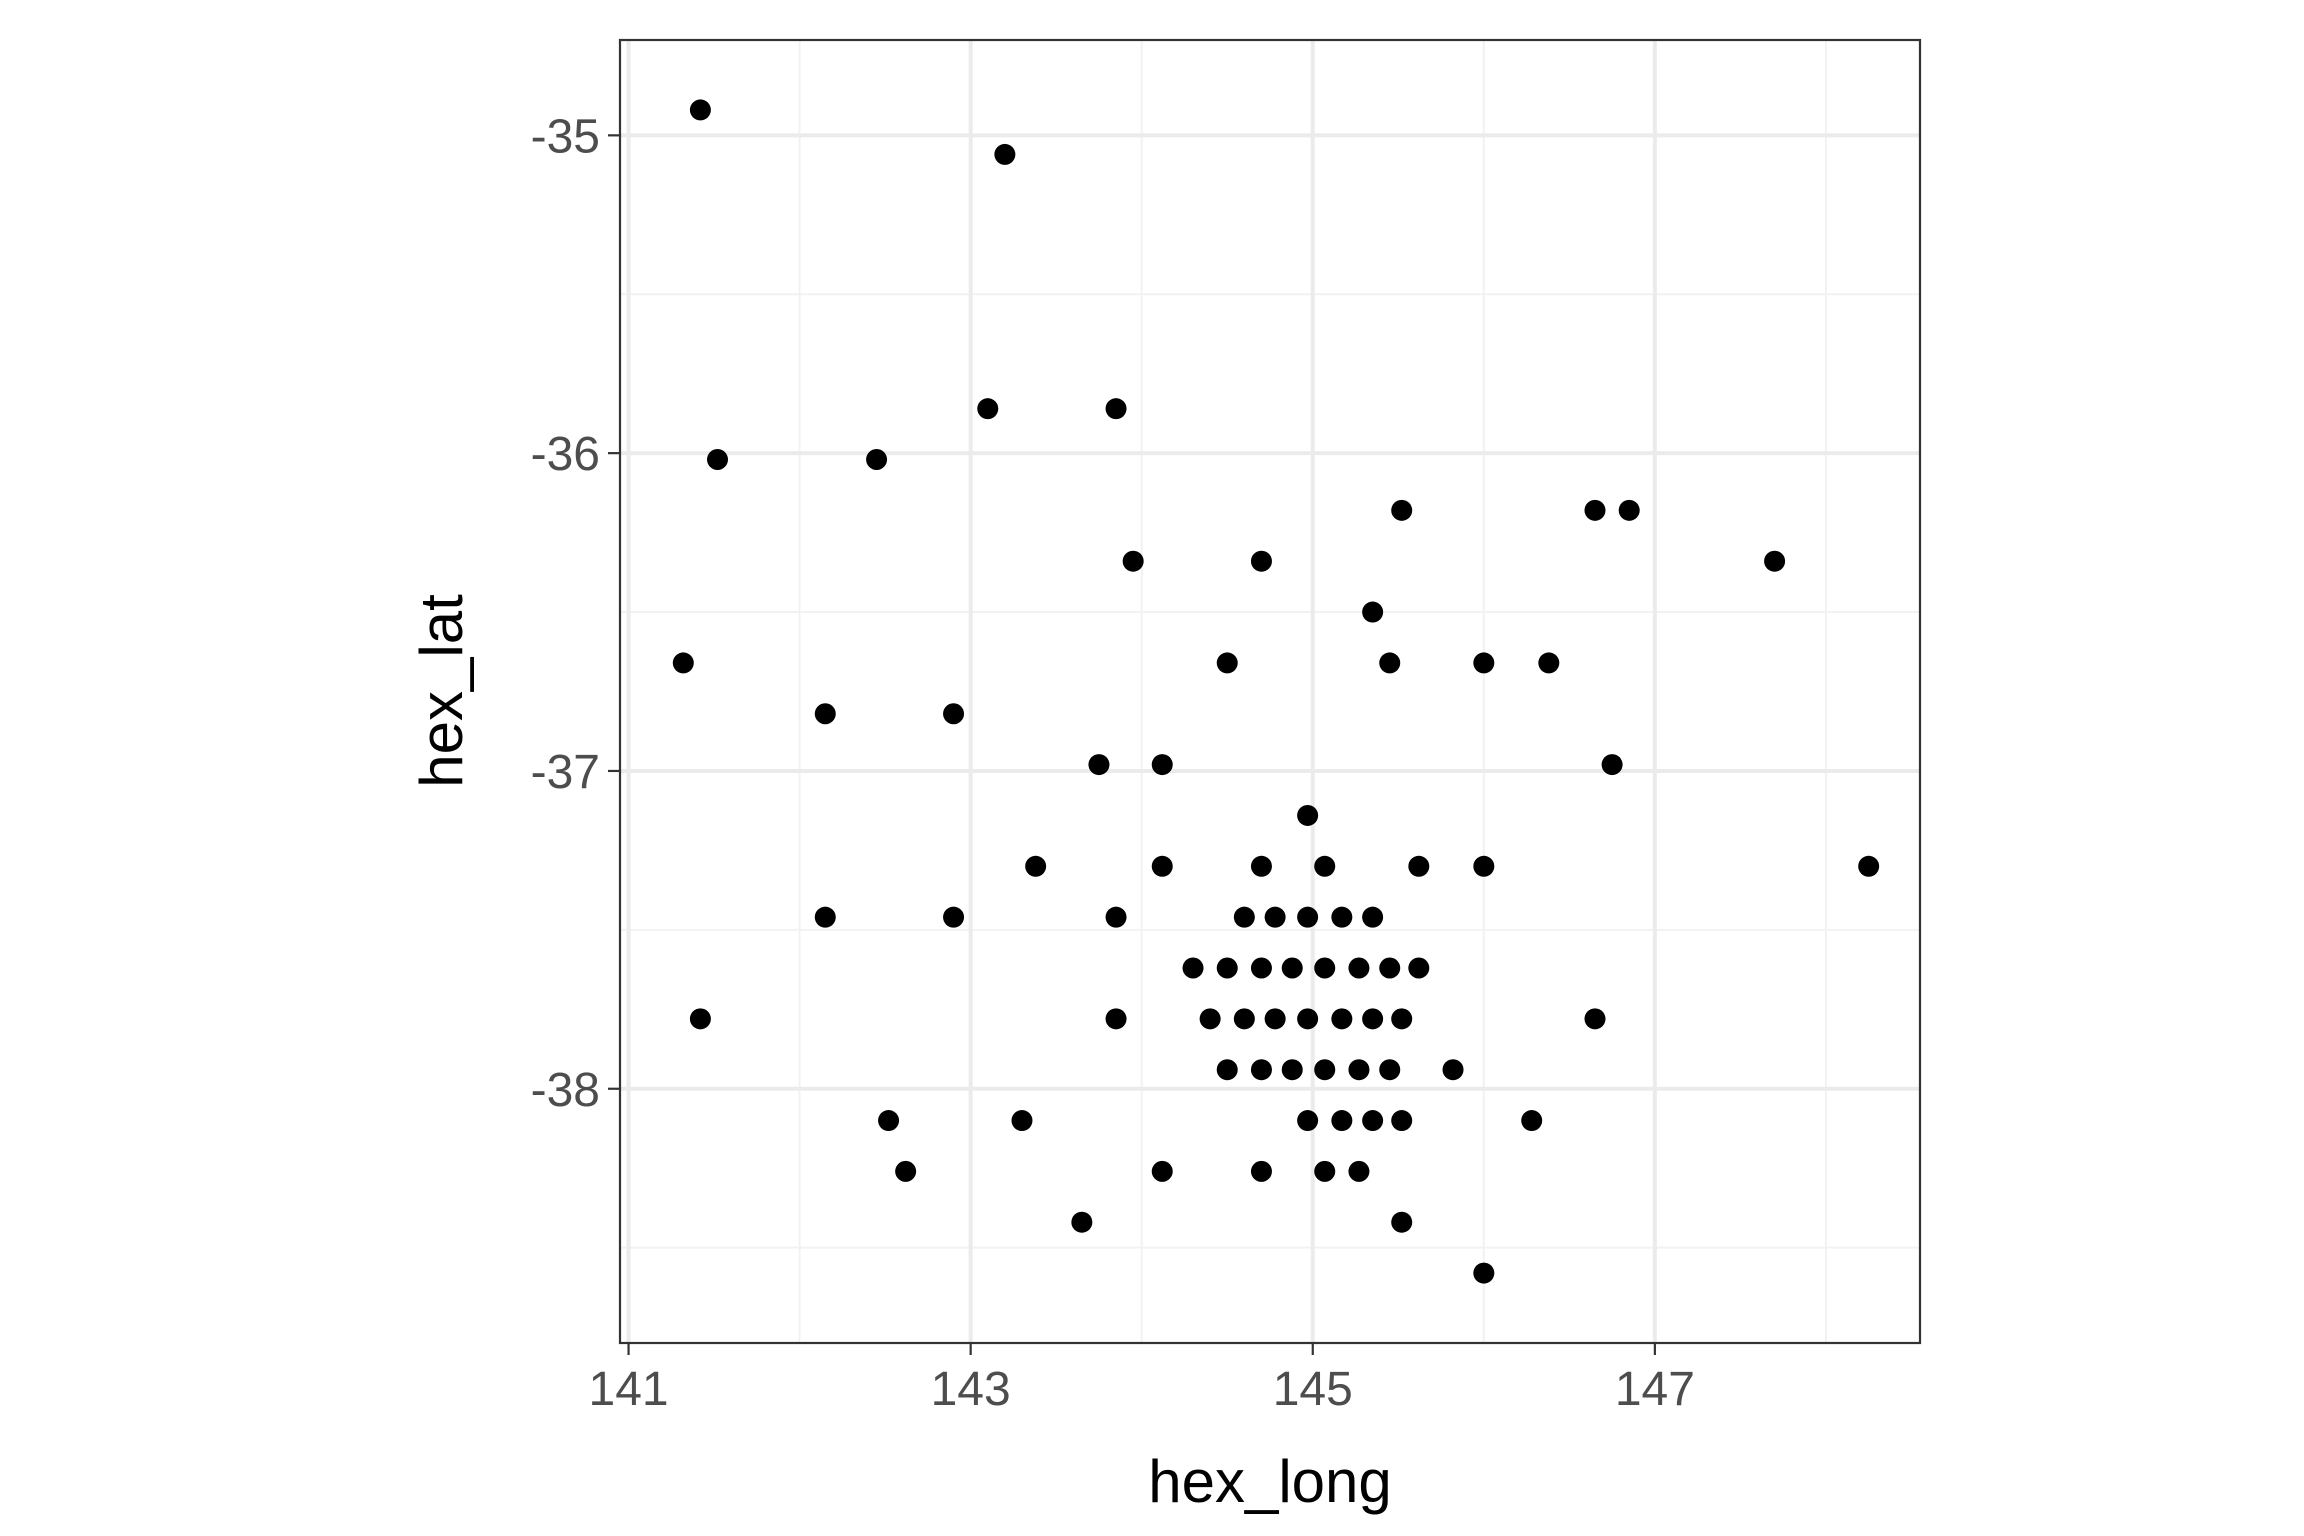 The width and height of the screenshot is (2304, 1536). Describe the element at coordinates (575, 613) in the screenshot. I see `y-axis: -35 -36 -37 -38` at that location.